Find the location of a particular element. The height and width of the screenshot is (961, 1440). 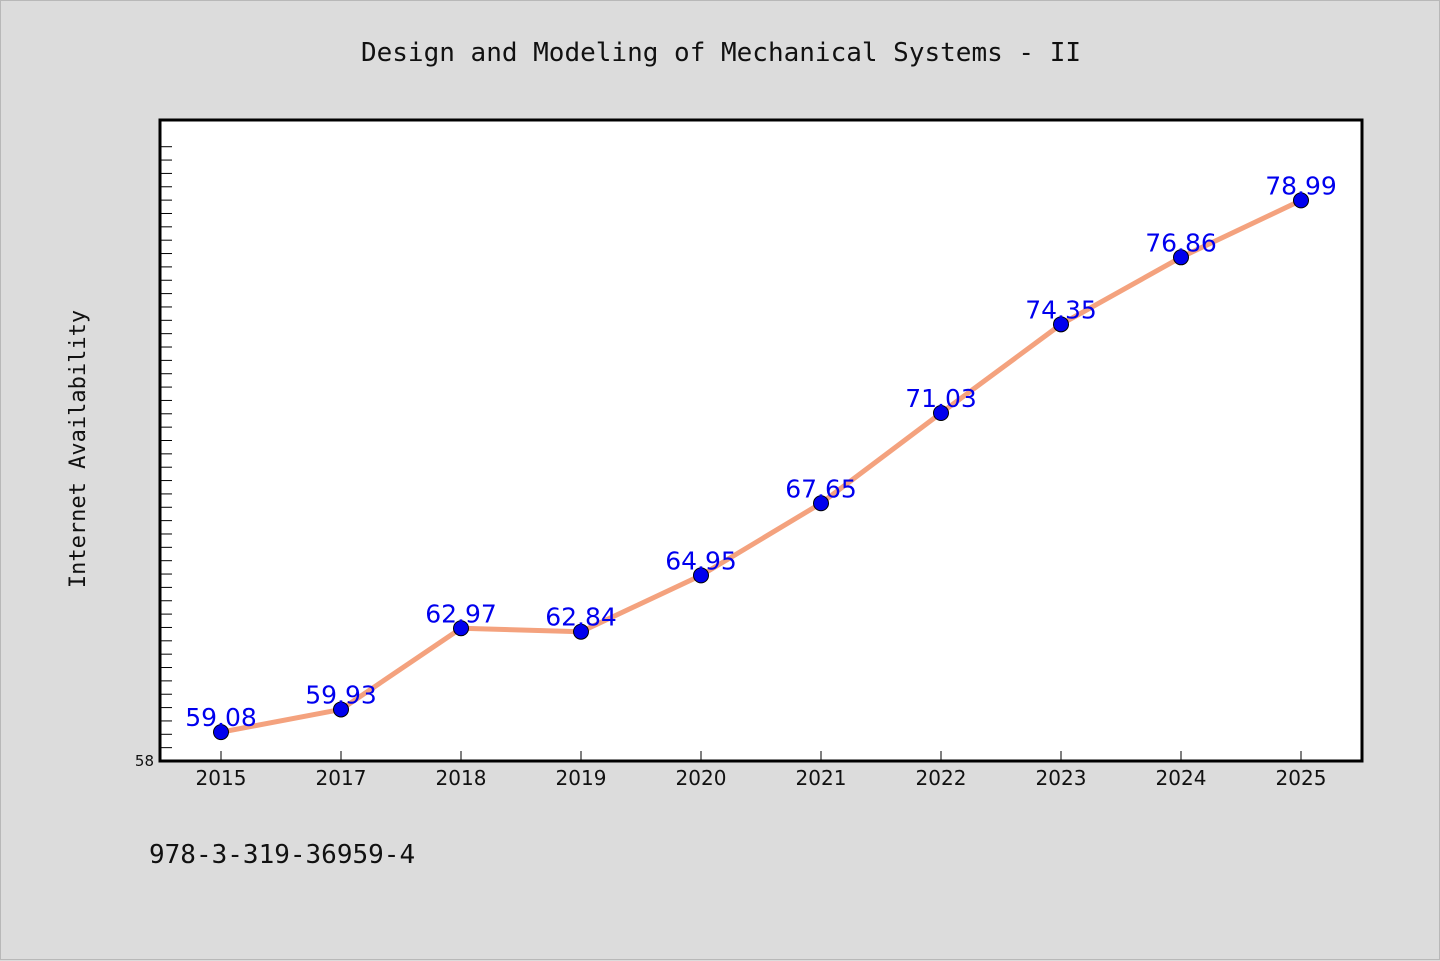

data-label: 64.95 is located at coordinates (701, 560).